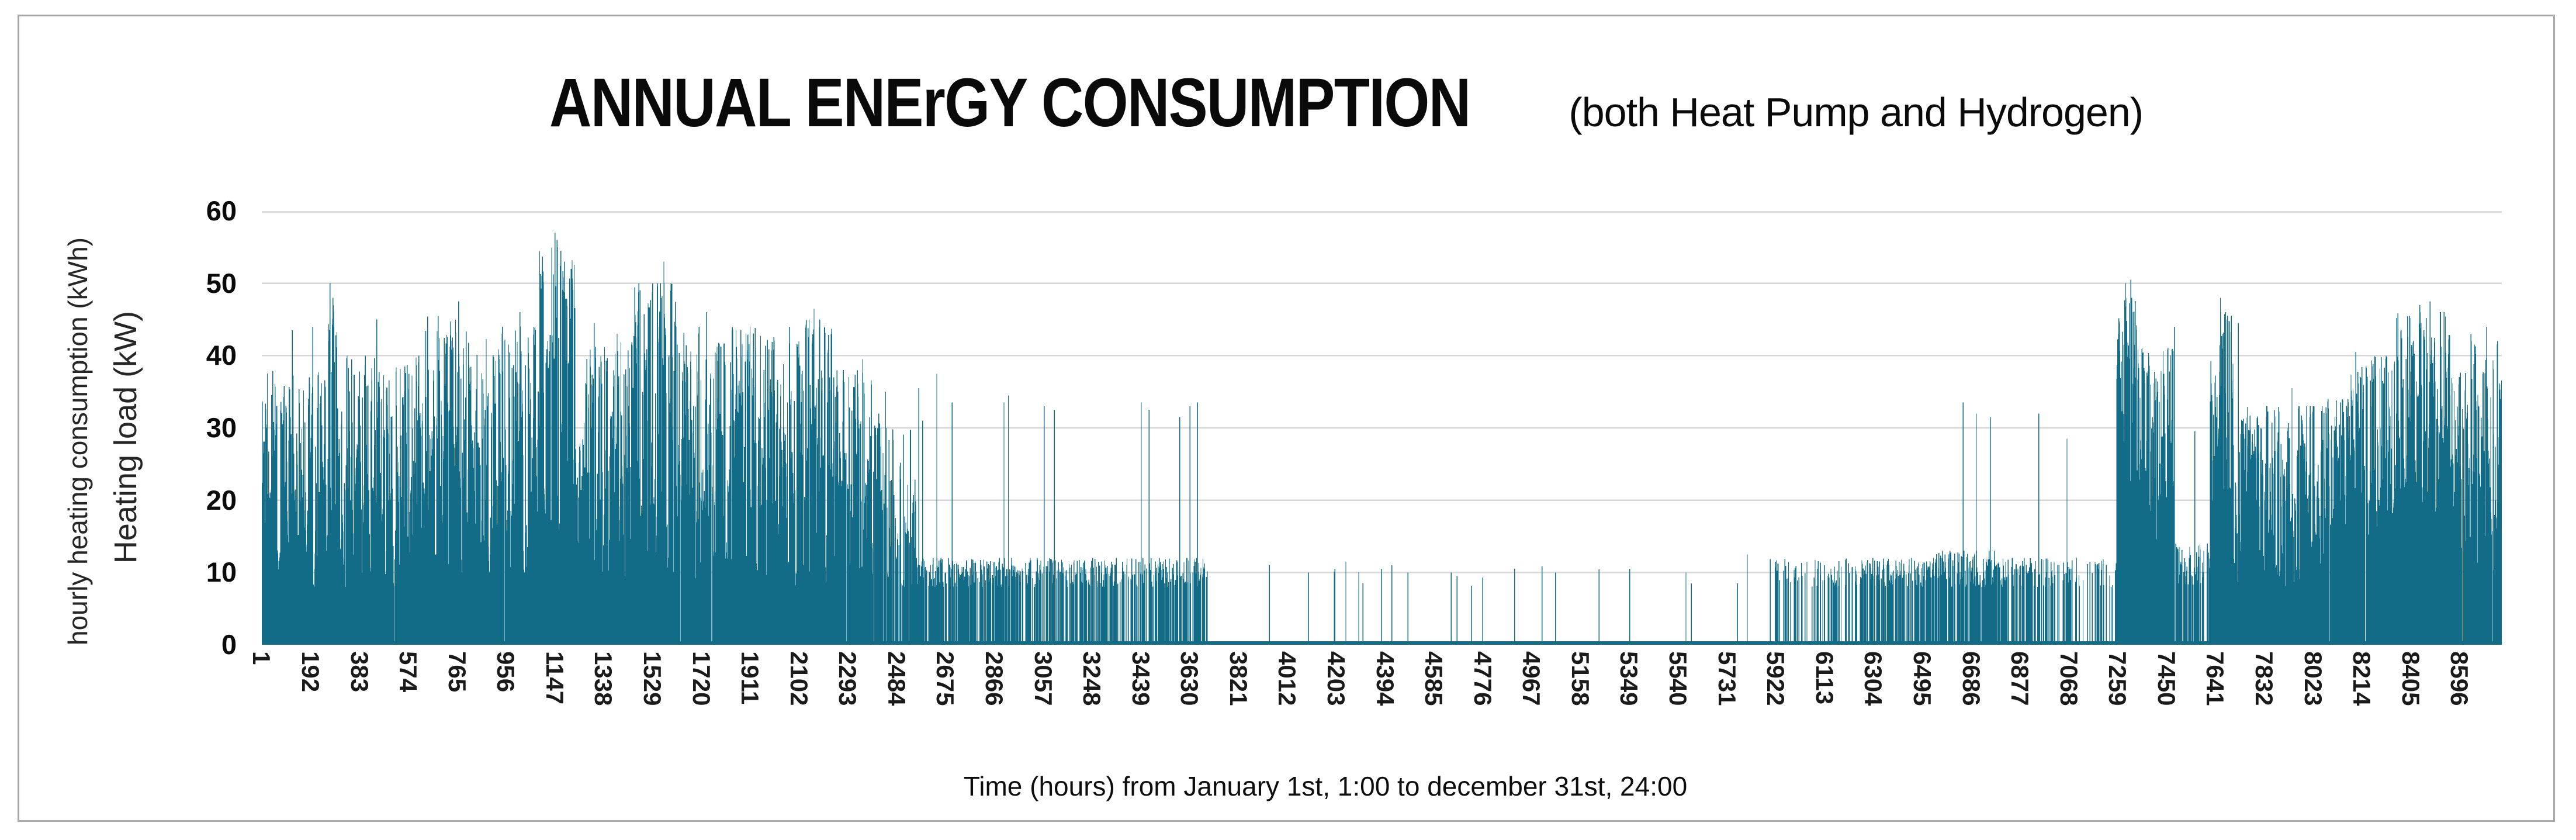  What do you see at coordinates (1141, 678) in the screenshot?
I see `x-tick-label: 3439` at bounding box center [1141, 678].